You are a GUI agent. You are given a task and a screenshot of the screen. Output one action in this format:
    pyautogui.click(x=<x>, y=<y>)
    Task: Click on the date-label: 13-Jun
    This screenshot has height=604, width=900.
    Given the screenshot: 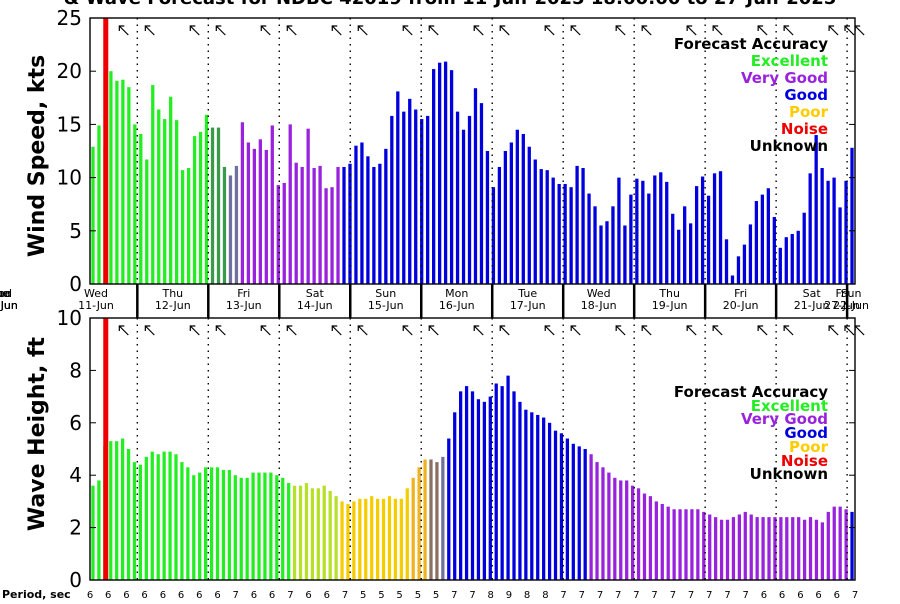 What is the action you would take?
    pyautogui.click(x=244, y=305)
    